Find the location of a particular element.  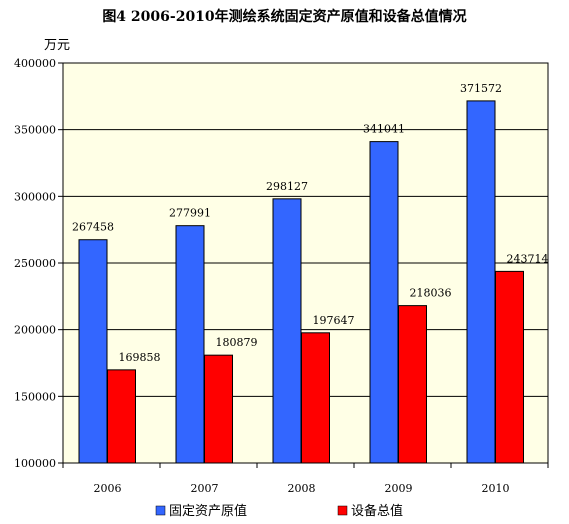

y-tick-label: 150000 is located at coordinates (35, 396).